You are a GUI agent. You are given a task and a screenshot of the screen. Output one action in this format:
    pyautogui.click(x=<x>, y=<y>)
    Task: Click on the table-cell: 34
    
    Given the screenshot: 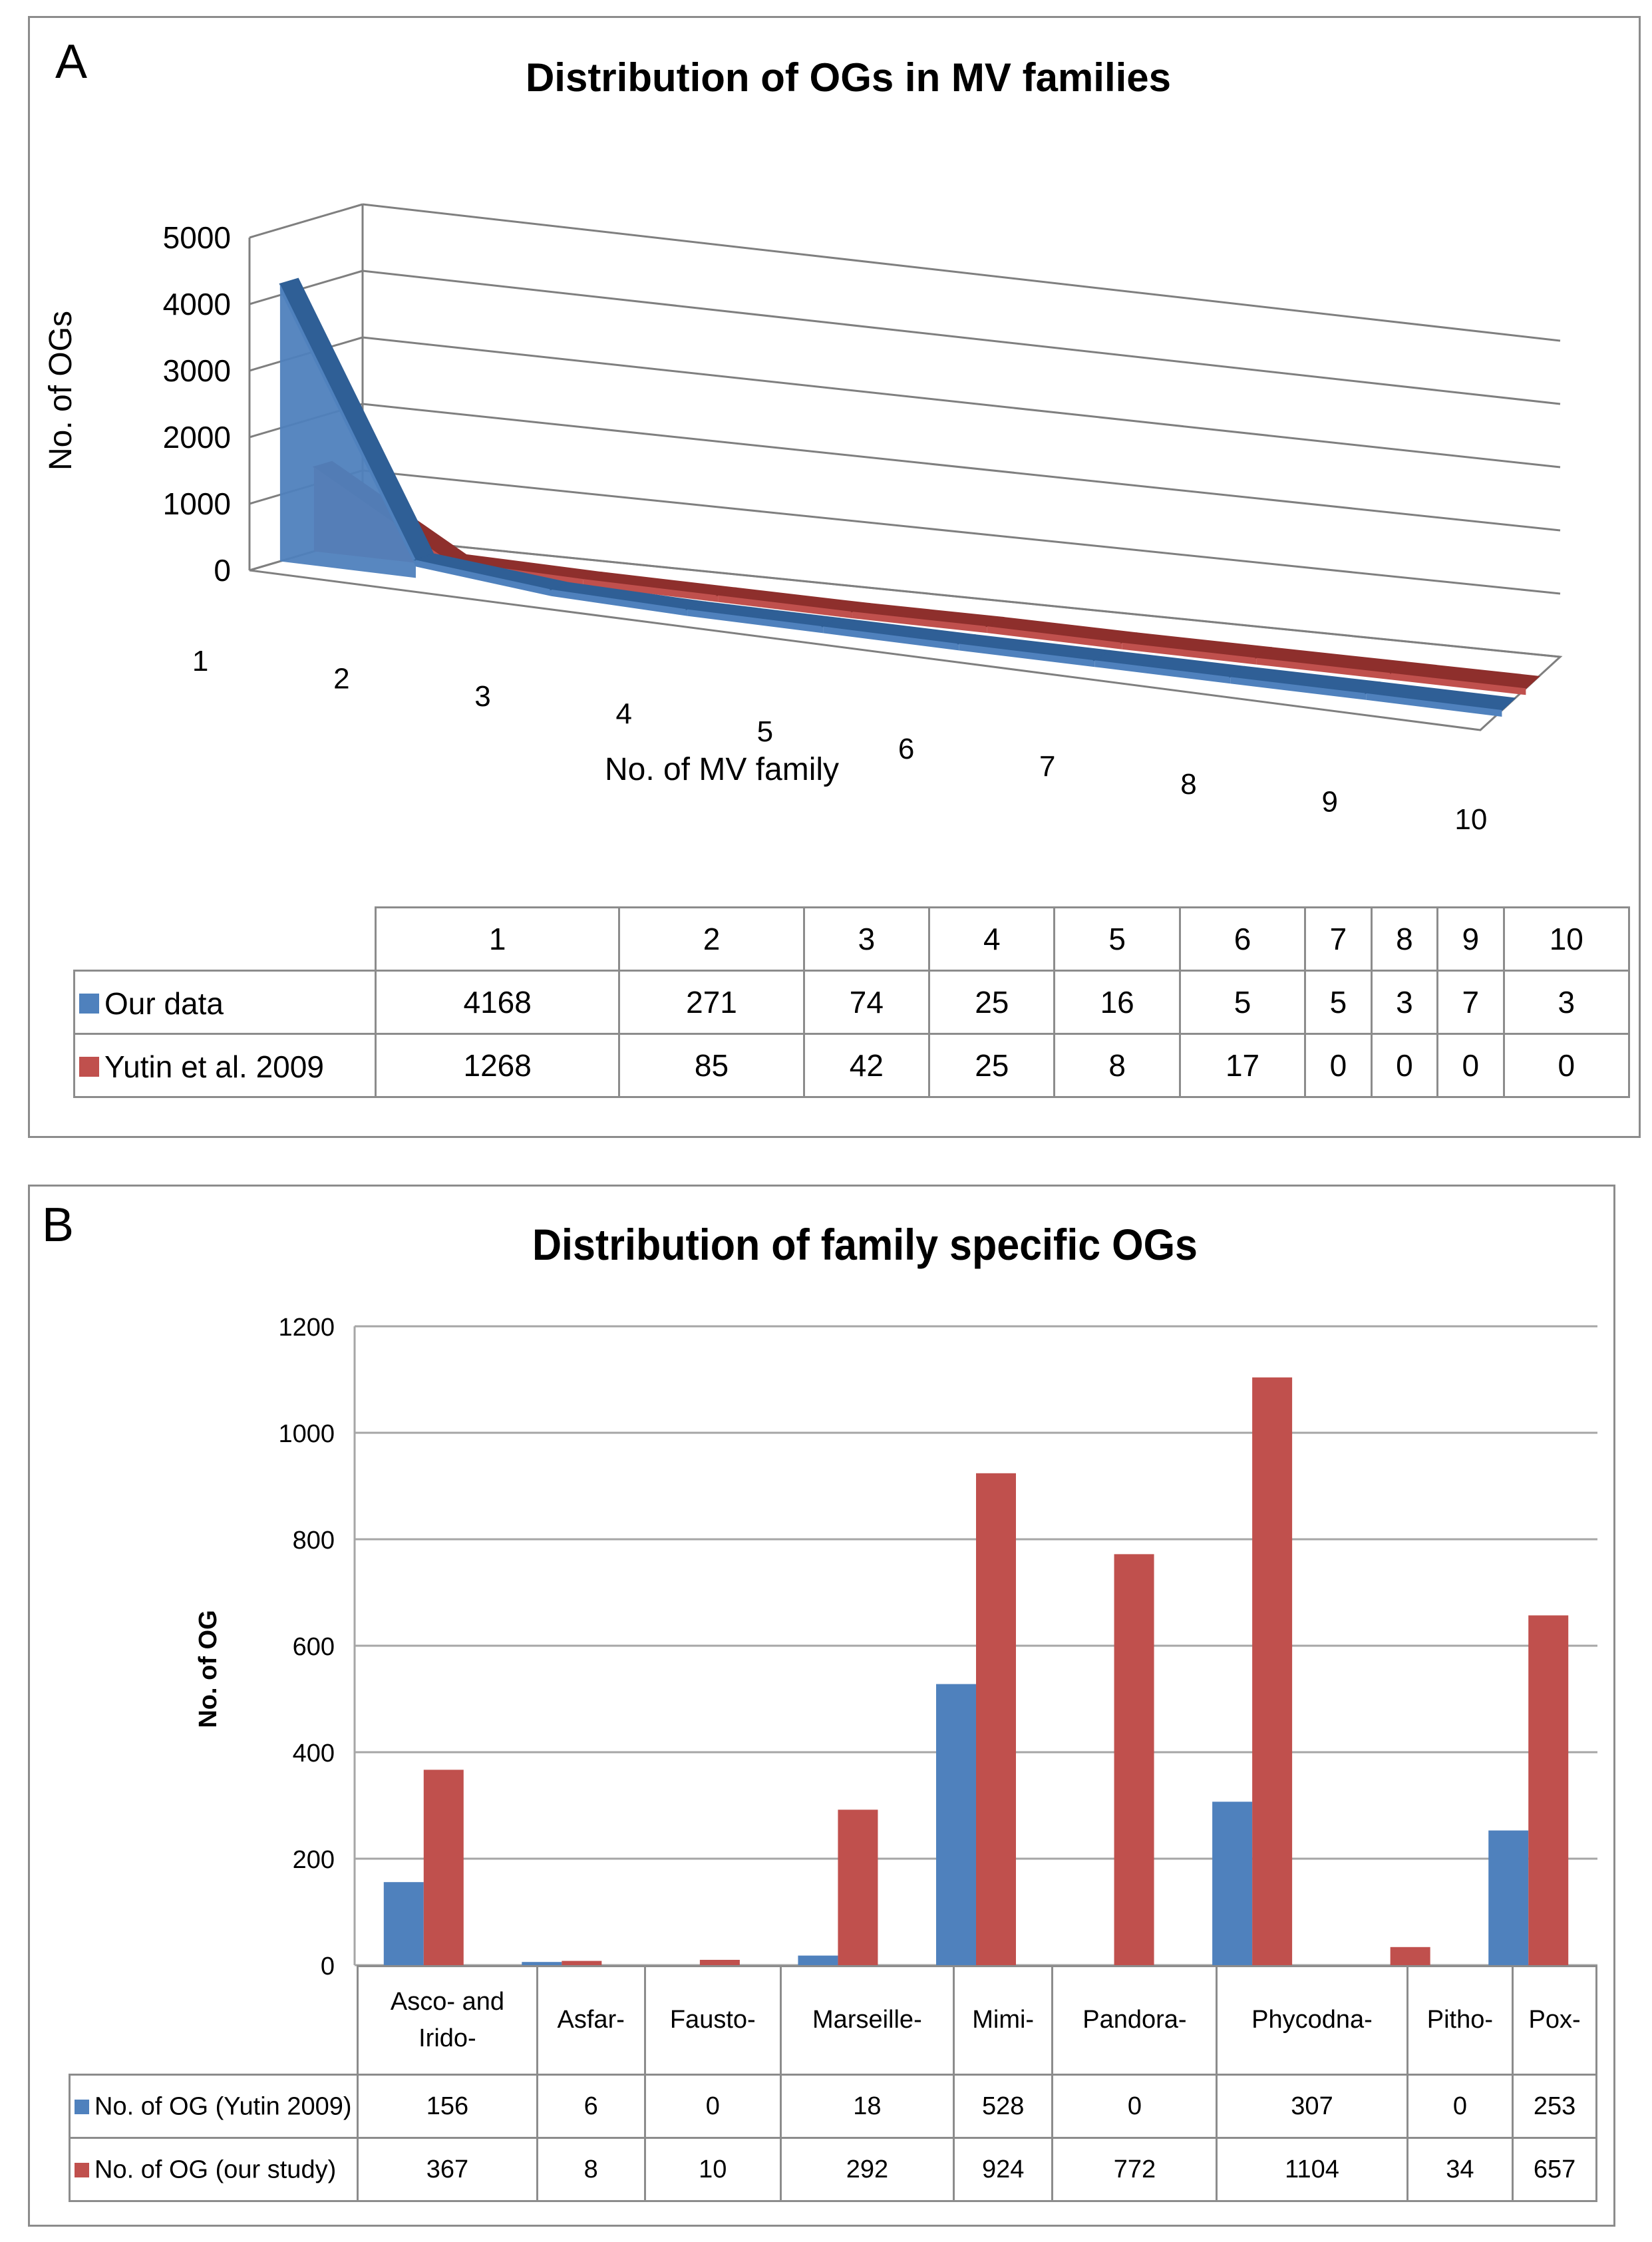 What is the action you would take?
    pyautogui.click(x=1460, y=2169)
    